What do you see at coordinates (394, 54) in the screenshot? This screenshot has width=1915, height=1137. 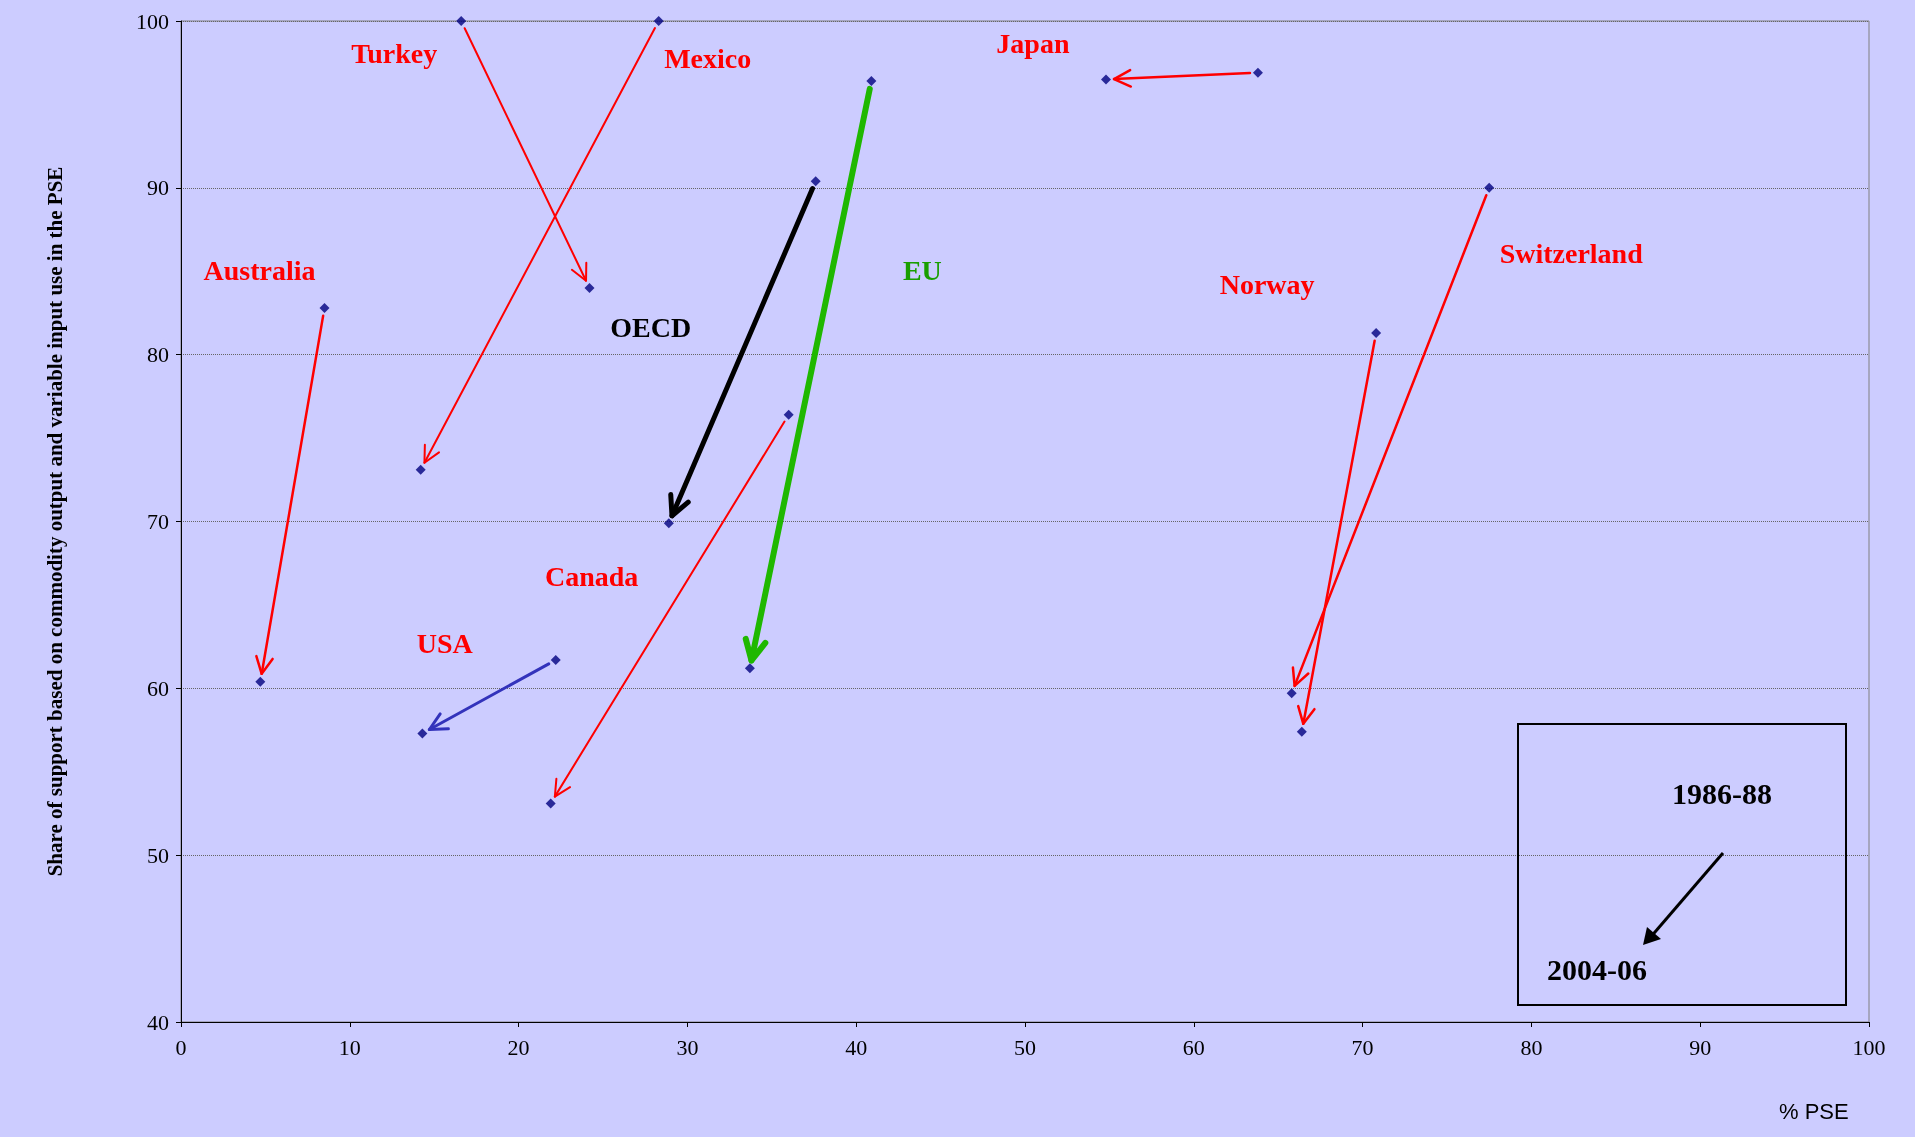 I see `annotation: Turkey` at bounding box center [394, 54].